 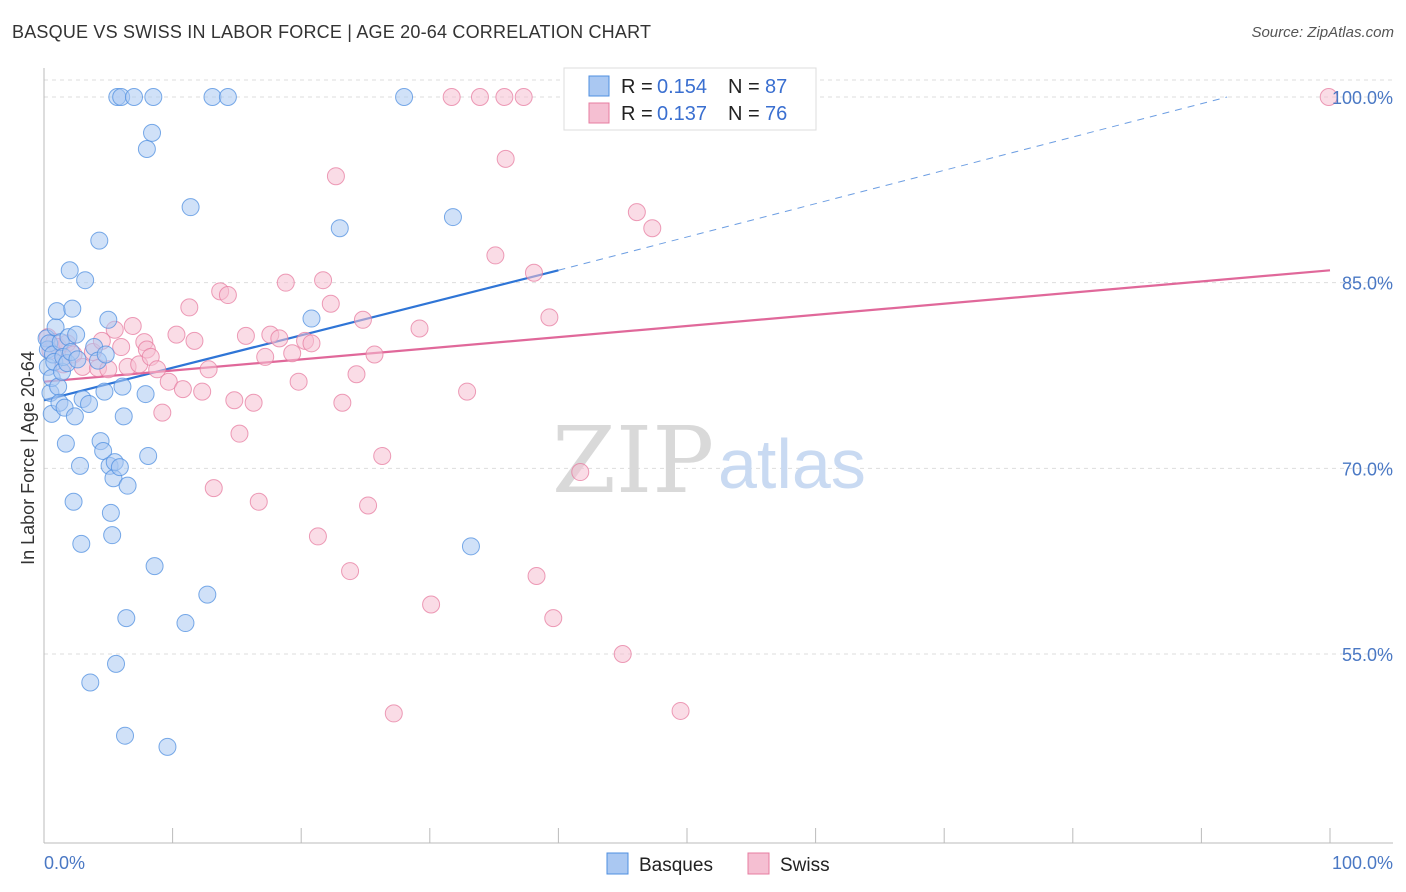 What do you see at coordinates (1367, 655) in the screenshot?
I see `y-tick-label: 55.0%` at bounding box center [1367, 655].